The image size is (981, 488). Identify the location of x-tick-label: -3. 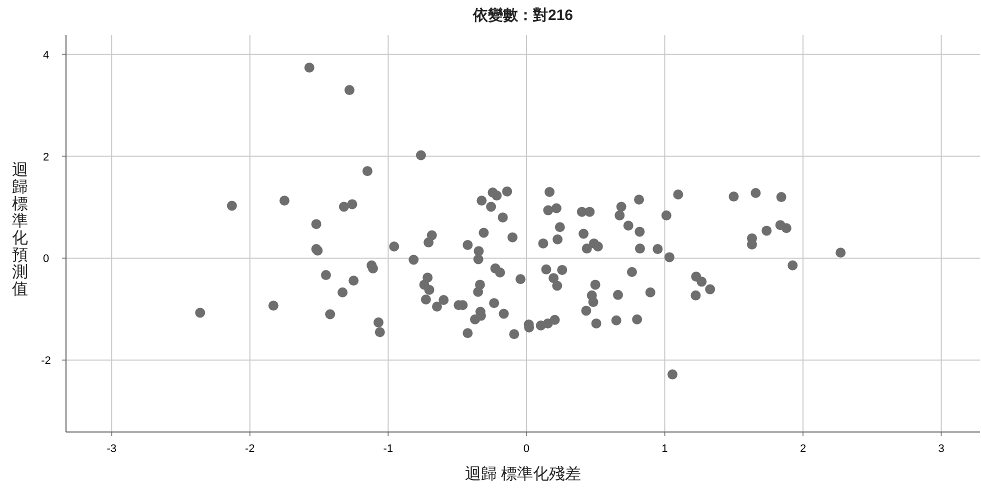
(111, 449).